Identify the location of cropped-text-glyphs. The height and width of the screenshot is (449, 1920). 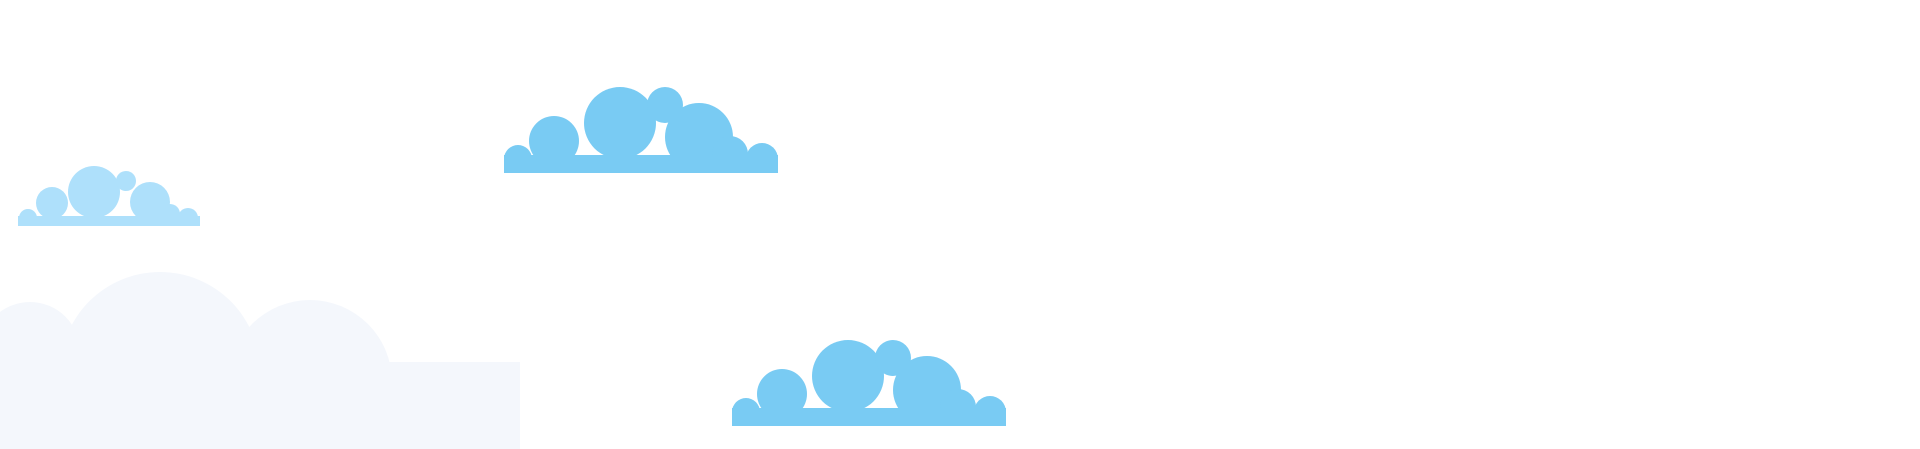
(158, 1).